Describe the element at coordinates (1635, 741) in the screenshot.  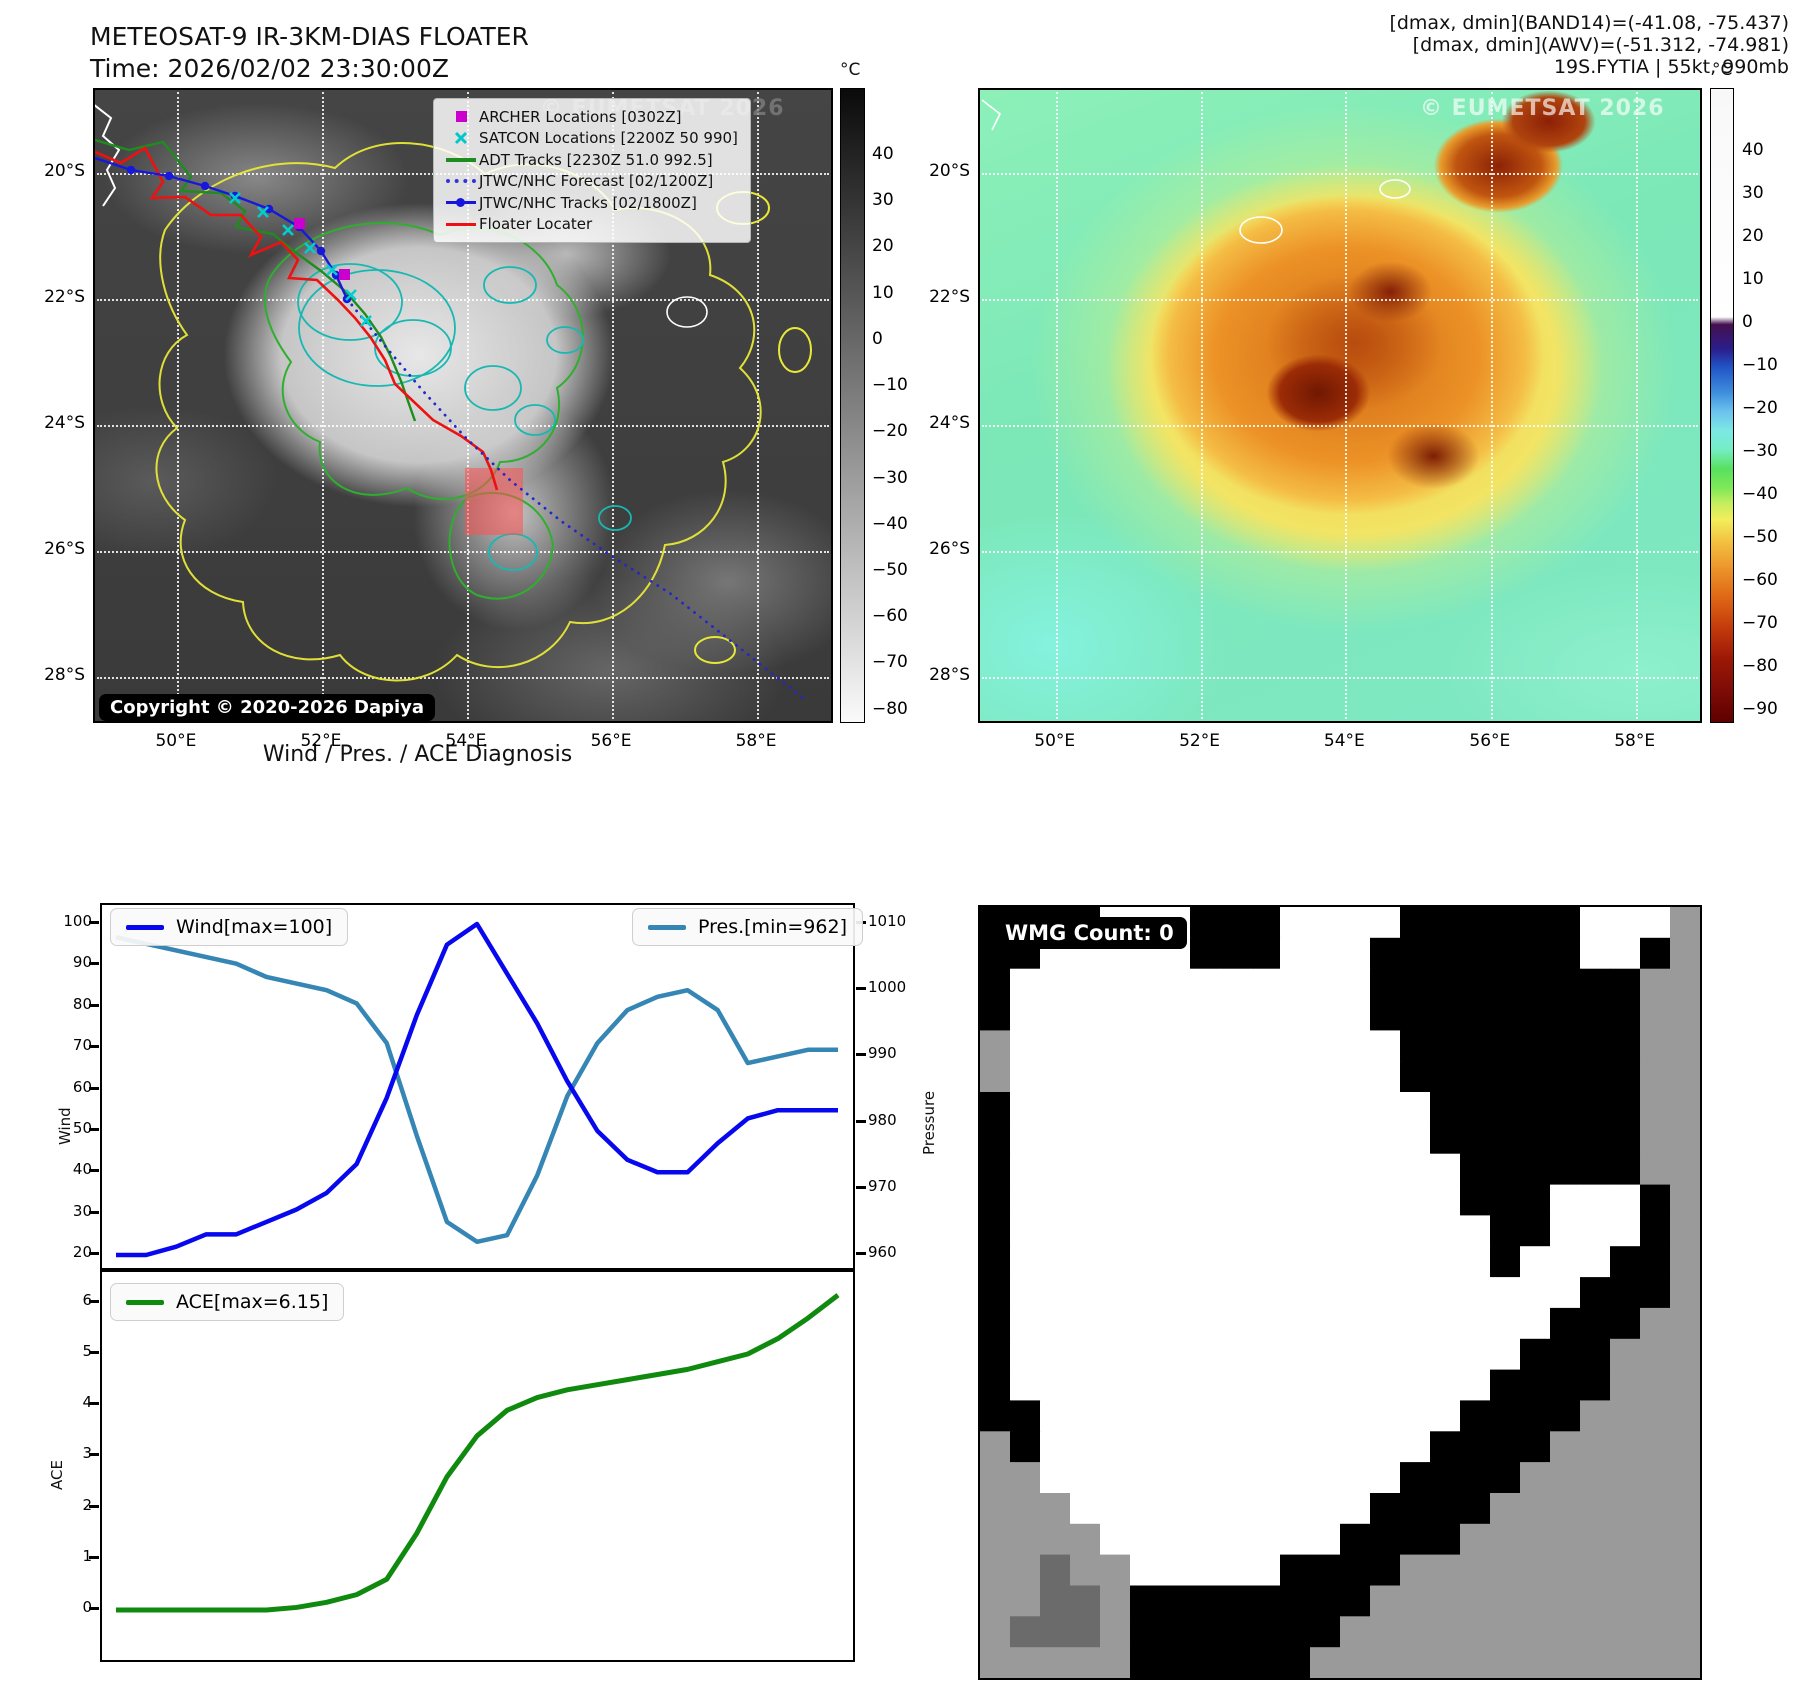
I see `right-map-lon-tick-label: 58°E` at that location.